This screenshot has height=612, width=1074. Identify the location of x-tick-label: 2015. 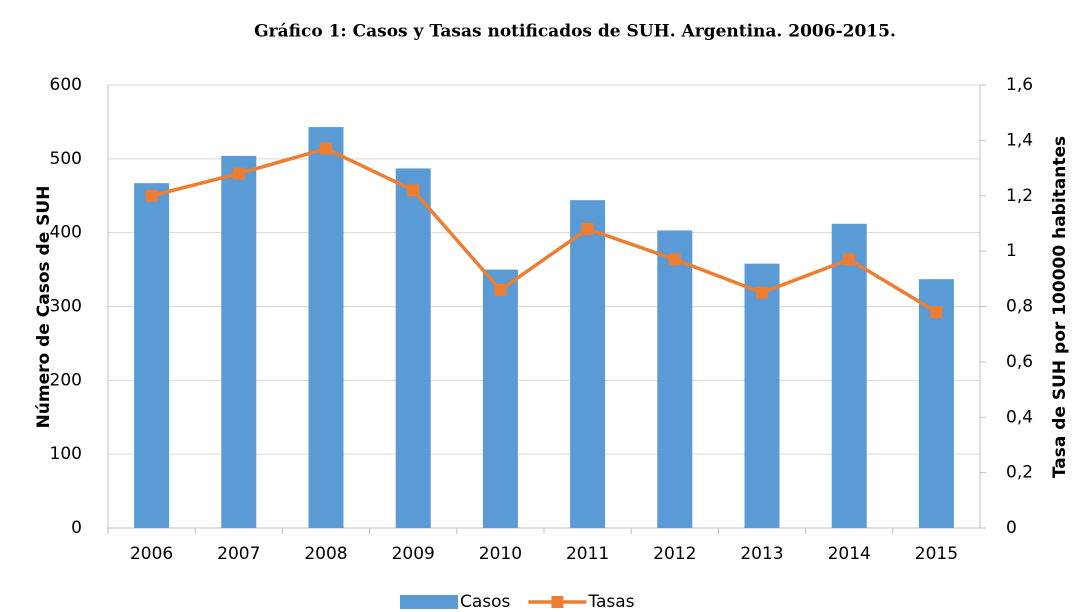
(936, 554).